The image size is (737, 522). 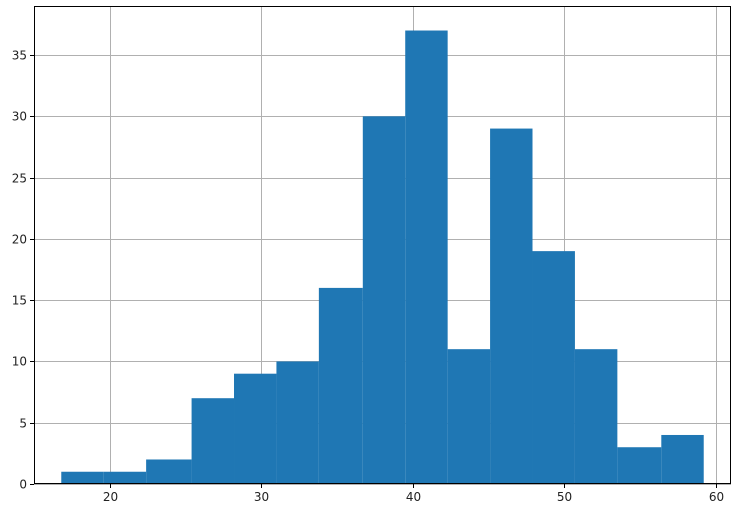 What do you see at coordinates (261, 497) in the screenshot?
I see `x-tick-label: 30` at bounding box center [261, 497].